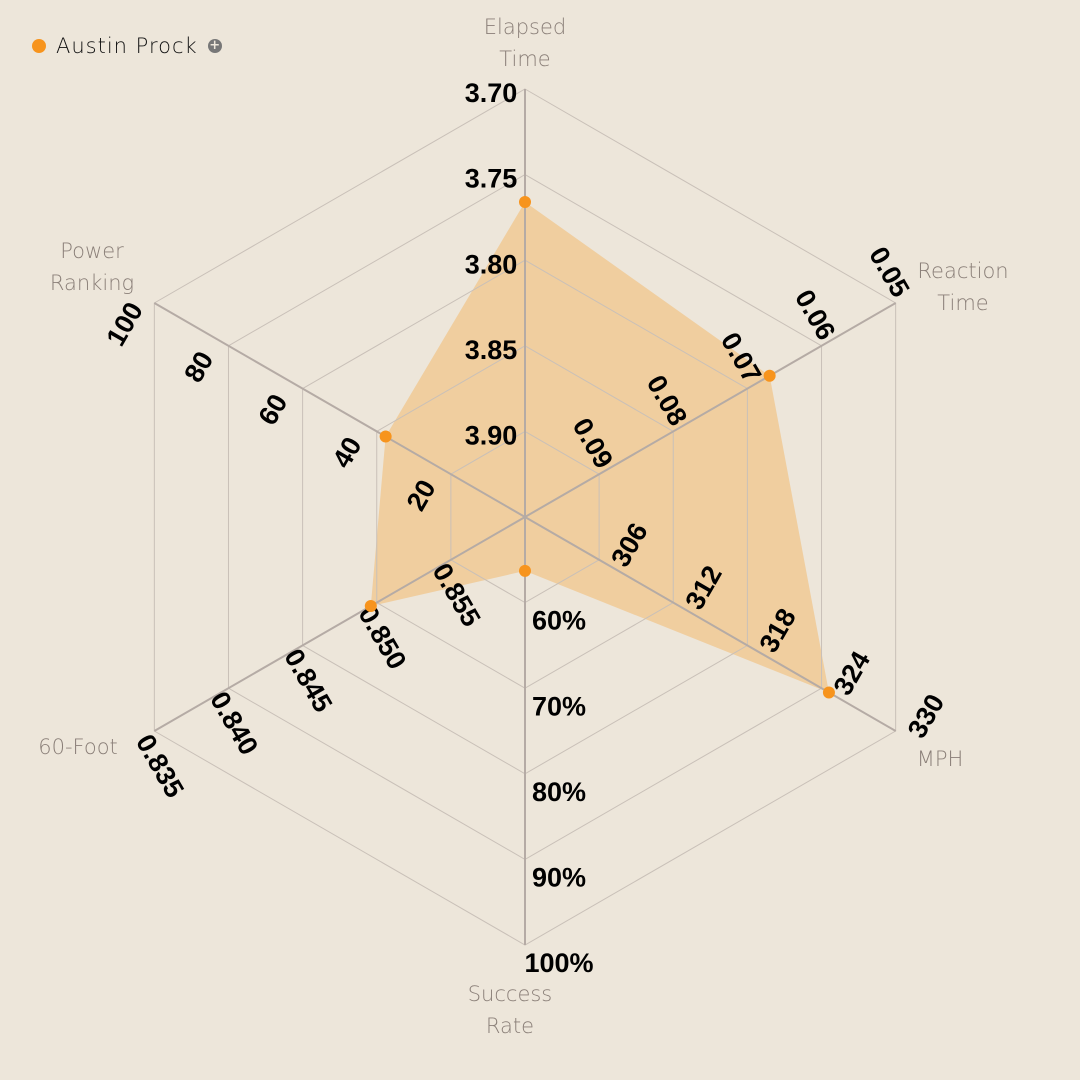 This screenshot has height=1080, width=1080. I want to click on tick-label: 0.840, so click(234, 724).